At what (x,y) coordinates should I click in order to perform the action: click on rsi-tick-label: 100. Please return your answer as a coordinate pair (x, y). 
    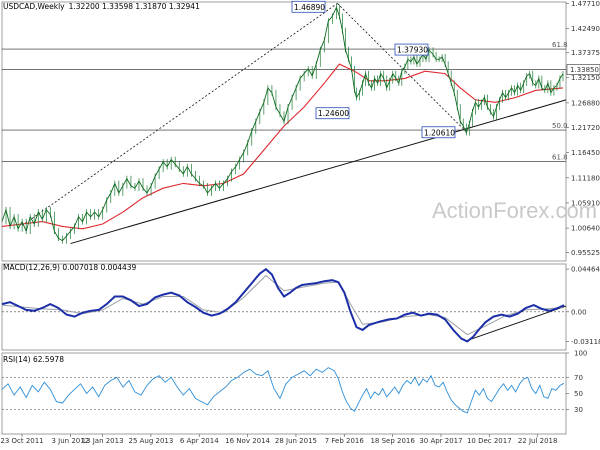
    Looking at the image, I should click on (580, 354).